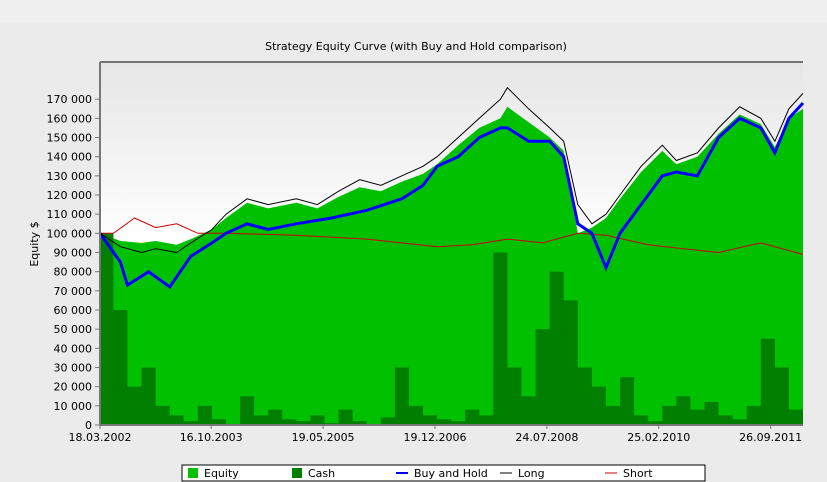 The height and width of the screenshot is (482, 827). I want to click on legend-label: Cash, so click(321, 473).